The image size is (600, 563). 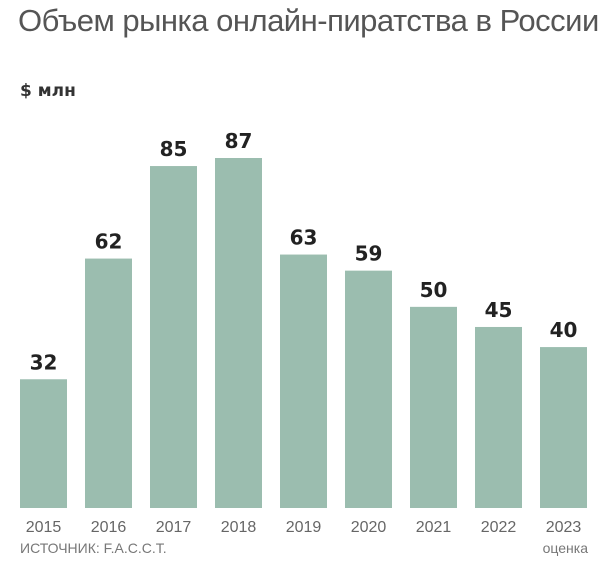 What do you see at coordinates (44, 362) in the screenshot?
I see `value-label: 32` at bounding box center [44, 362].